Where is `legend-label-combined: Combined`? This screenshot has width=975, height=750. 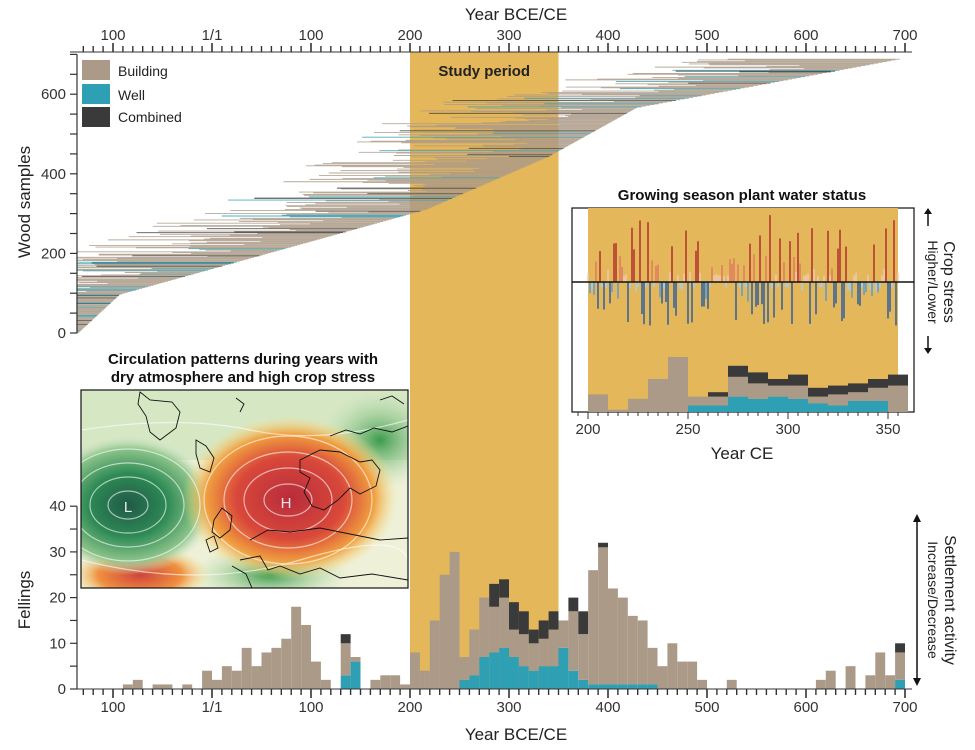
legend-label-combined: Combined is located at coordinates (150, 117).